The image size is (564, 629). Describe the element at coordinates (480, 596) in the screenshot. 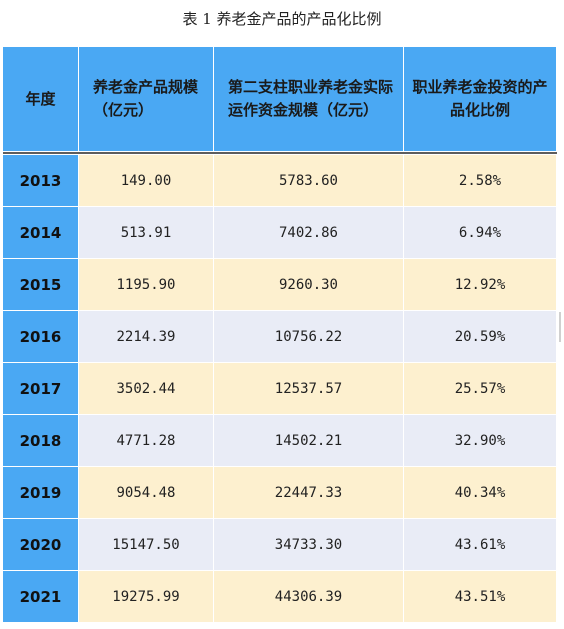

I see `cell-ratio: 43.51%` at that location.